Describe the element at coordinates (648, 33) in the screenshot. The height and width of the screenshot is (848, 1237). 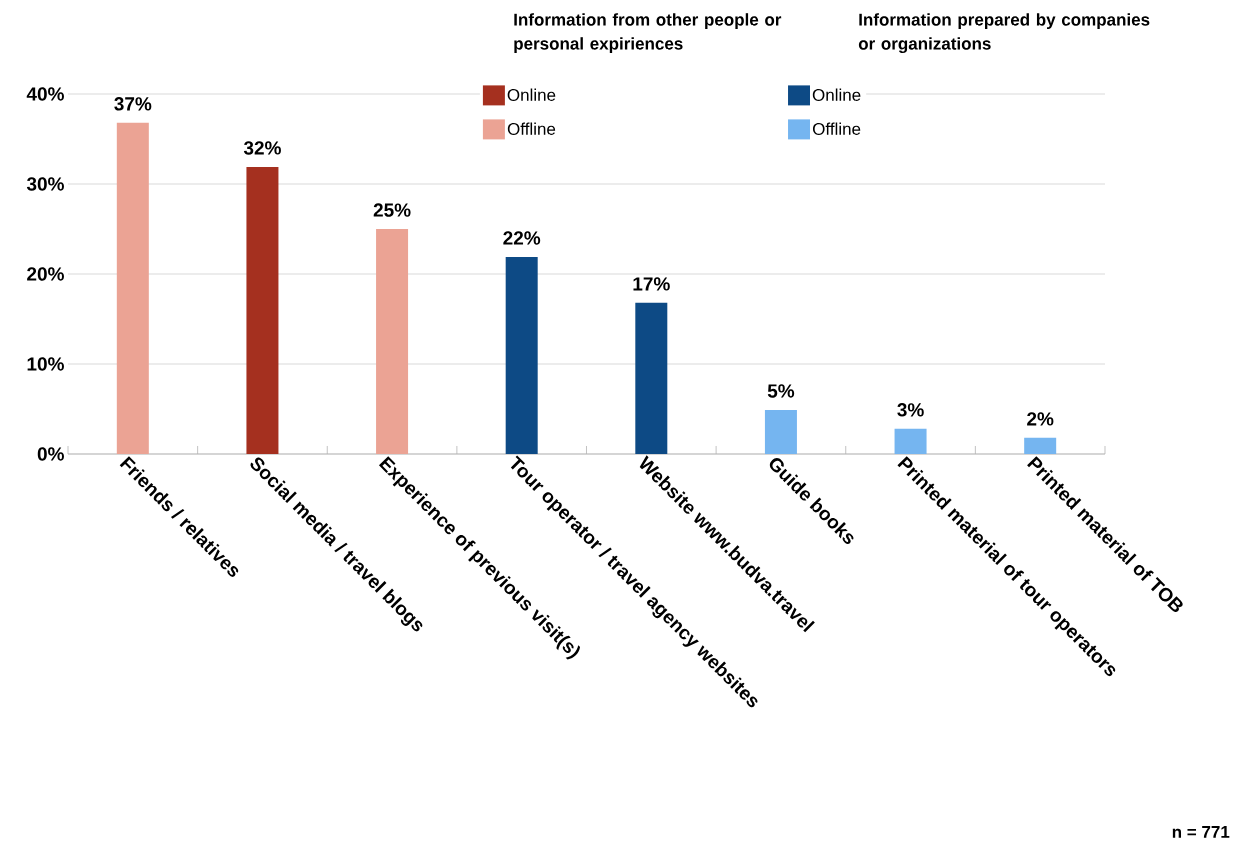
I see `text: Information from other people or personal expiriences` at that location.